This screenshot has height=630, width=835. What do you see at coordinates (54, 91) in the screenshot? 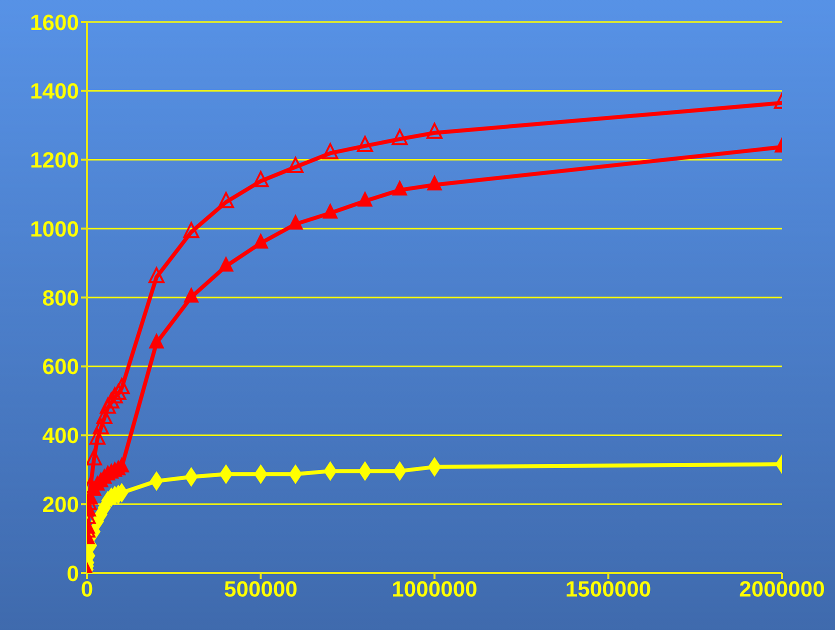
I see `y-tick-label: 1400` at bounding box center [54, 91].